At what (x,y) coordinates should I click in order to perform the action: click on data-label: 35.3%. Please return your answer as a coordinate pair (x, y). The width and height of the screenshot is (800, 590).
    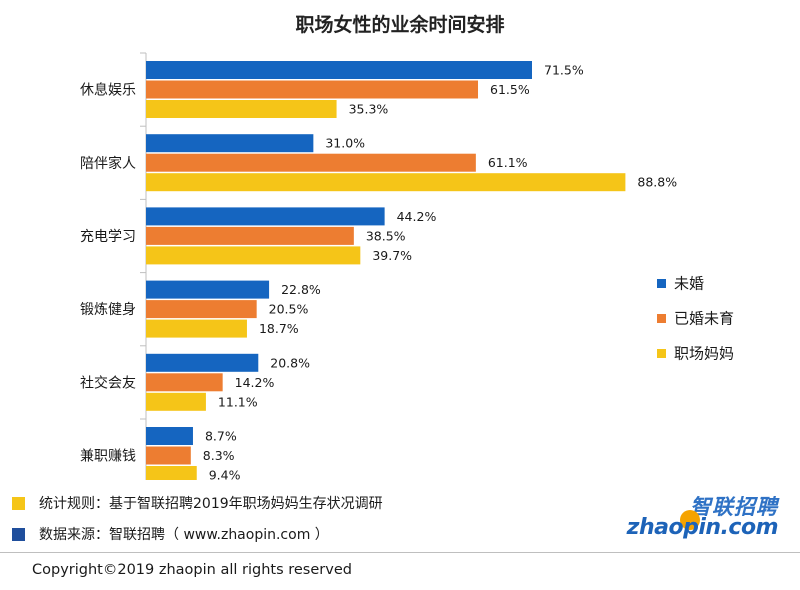
    Looking at the image, I should click on (369, 109).